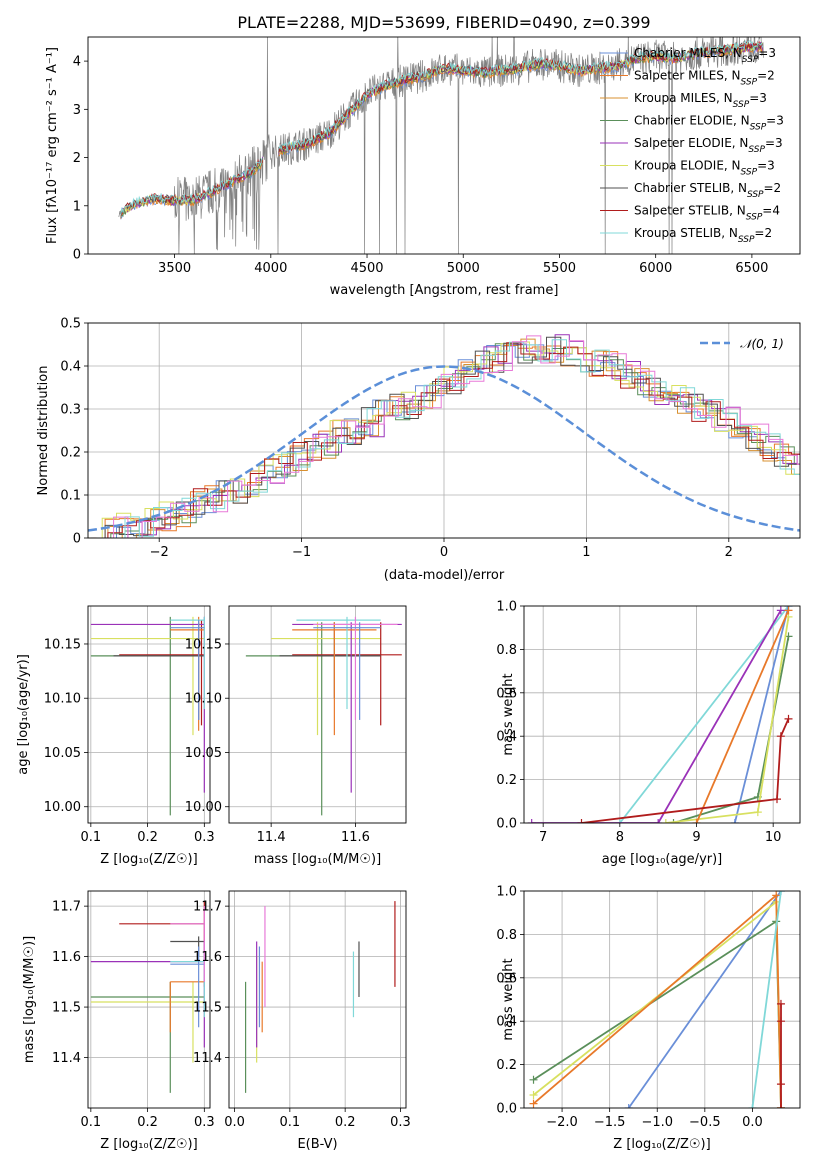 The image size is (819, 1170). Describe the element at coordinates (773, 837) in the screenshot. I see `x-tick-label: 10` at that location.